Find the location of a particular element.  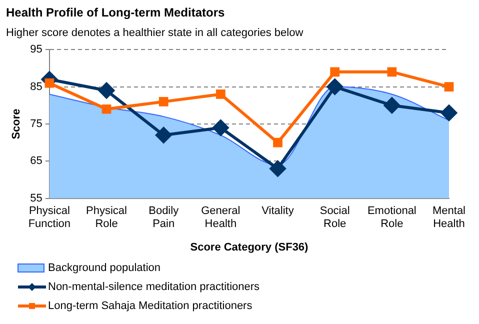

chart-subtitle: Higher score denotes a healthier state in all categories below is located at coordinates (155, 33).